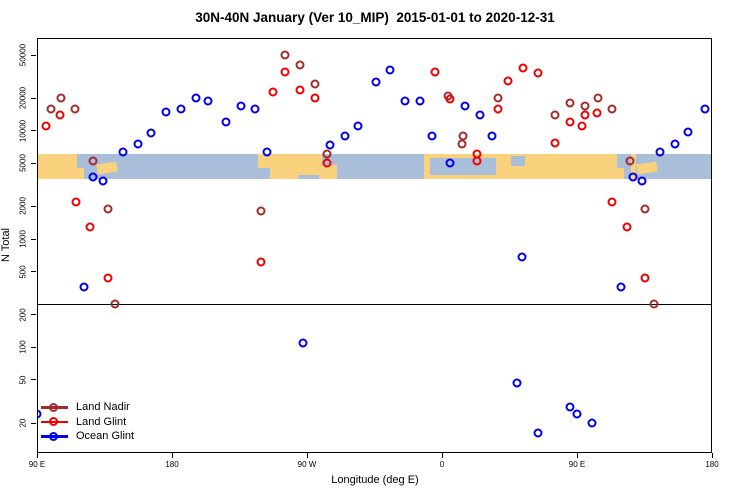 This screenshot has height=500, width=750. What do you see at coordinates (103, 407) in the screenshot?
I see `legend-label: Land Nadir` at bounding box center [103, 407].